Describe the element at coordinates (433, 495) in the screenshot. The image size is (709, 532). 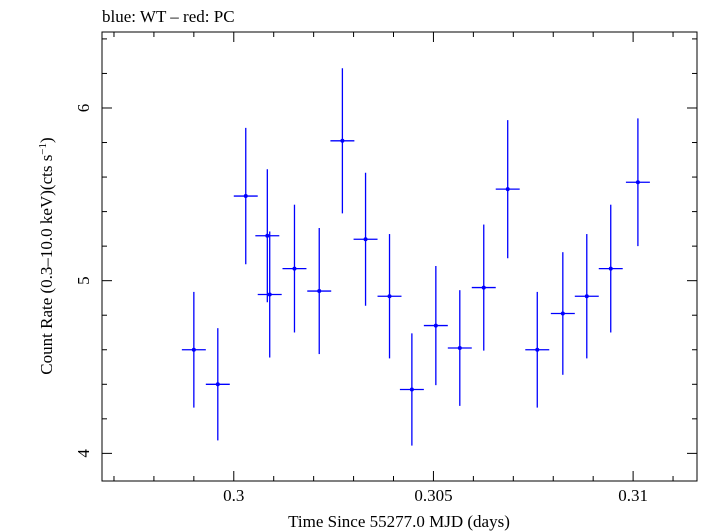
I see `x-tick-label: 0.305` at that location.